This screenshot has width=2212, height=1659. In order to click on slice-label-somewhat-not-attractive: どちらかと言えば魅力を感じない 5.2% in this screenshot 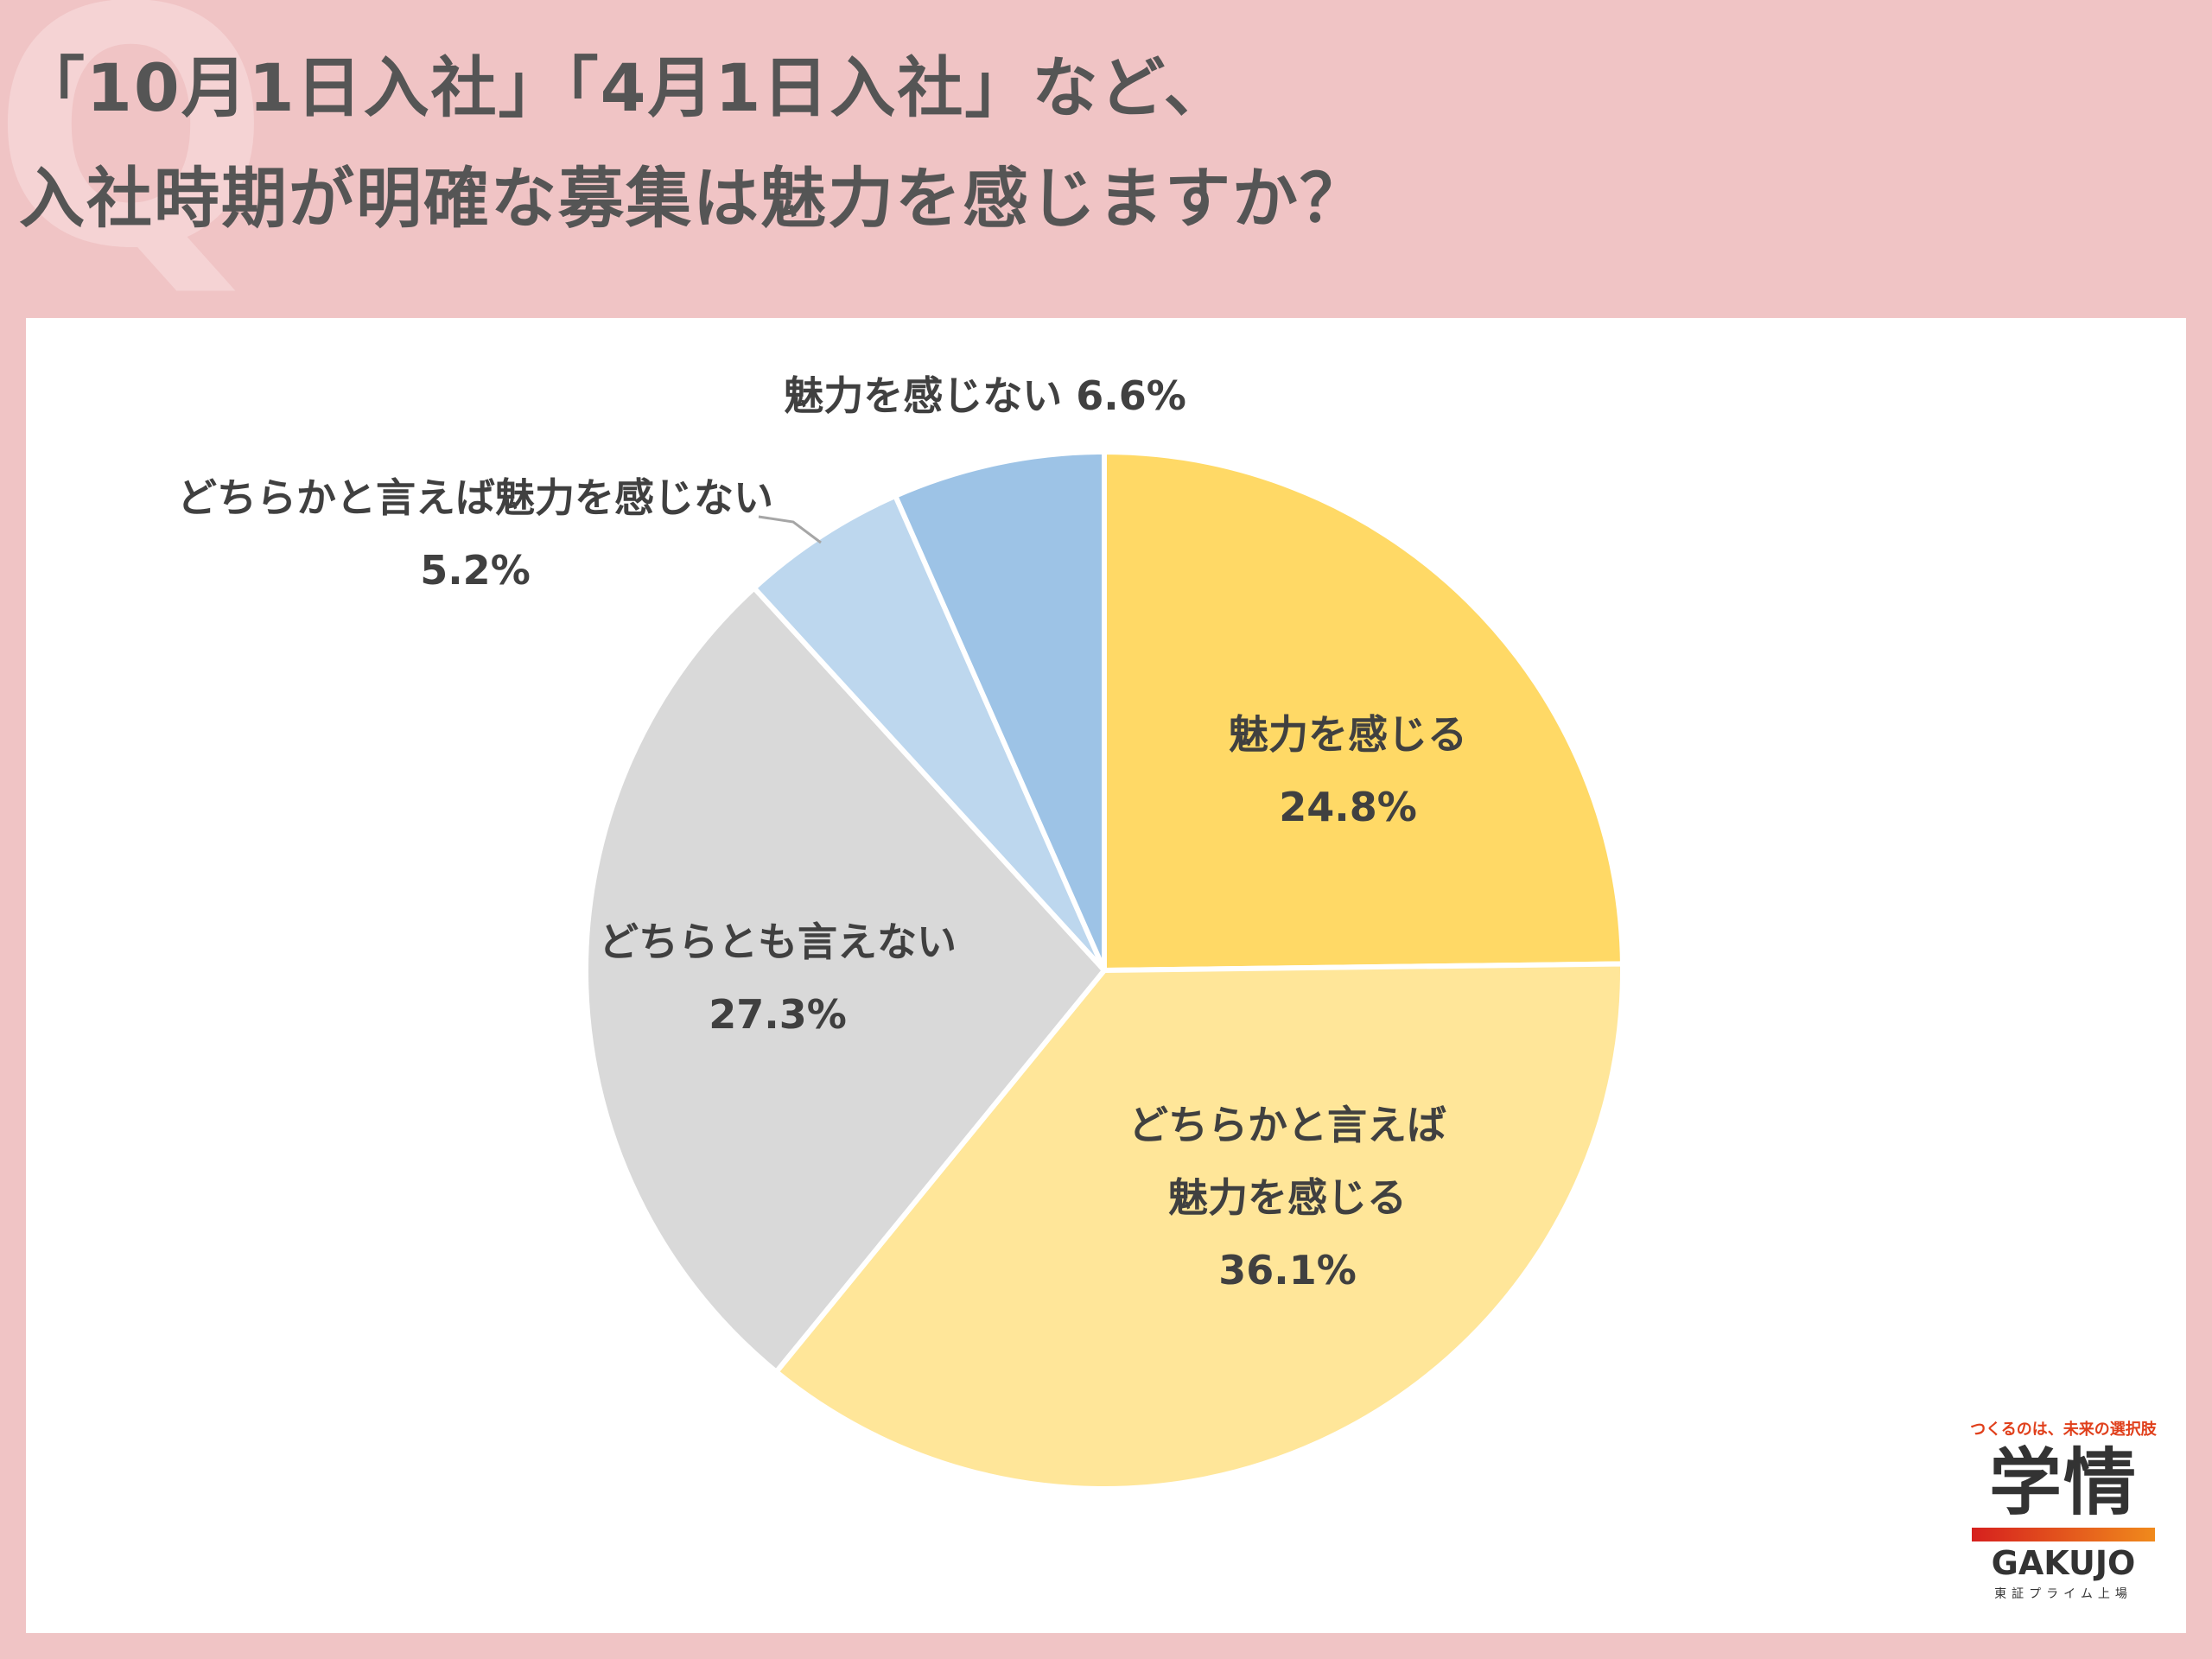, I will do `click(475, 534)`.